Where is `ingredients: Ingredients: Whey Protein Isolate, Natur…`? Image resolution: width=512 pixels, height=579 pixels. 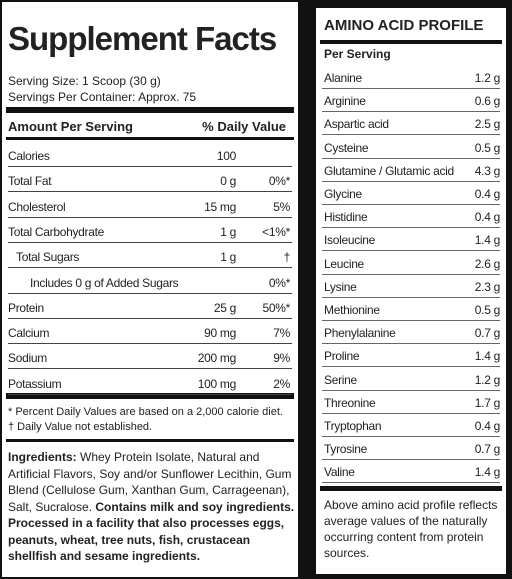
ingredients: Ingredients: Whey Protein Isolate, Natur… is located at coordinates (152, 507).